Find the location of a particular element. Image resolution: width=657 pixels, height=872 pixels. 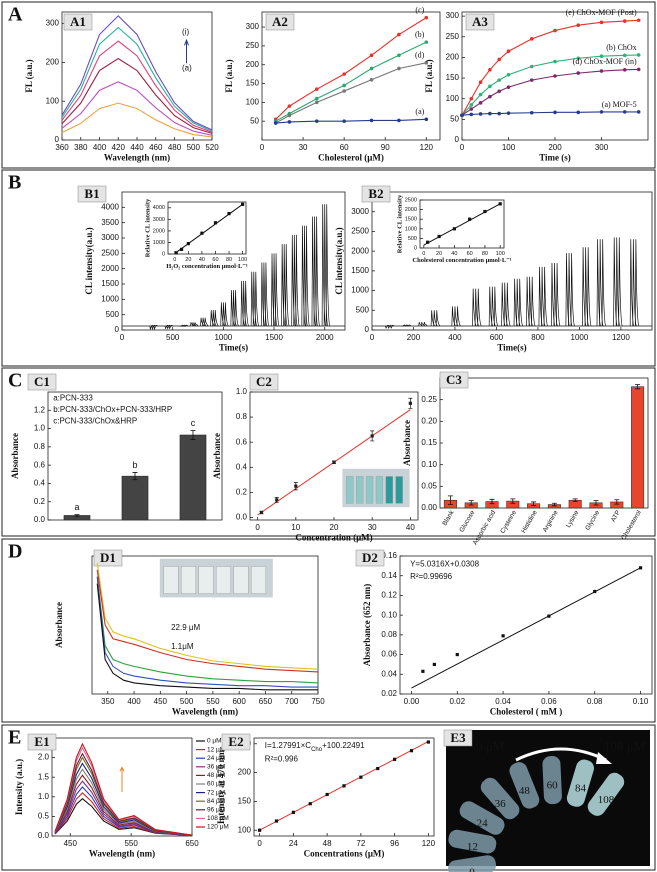

panel-label: C2 is located at coordinates (264, 381).